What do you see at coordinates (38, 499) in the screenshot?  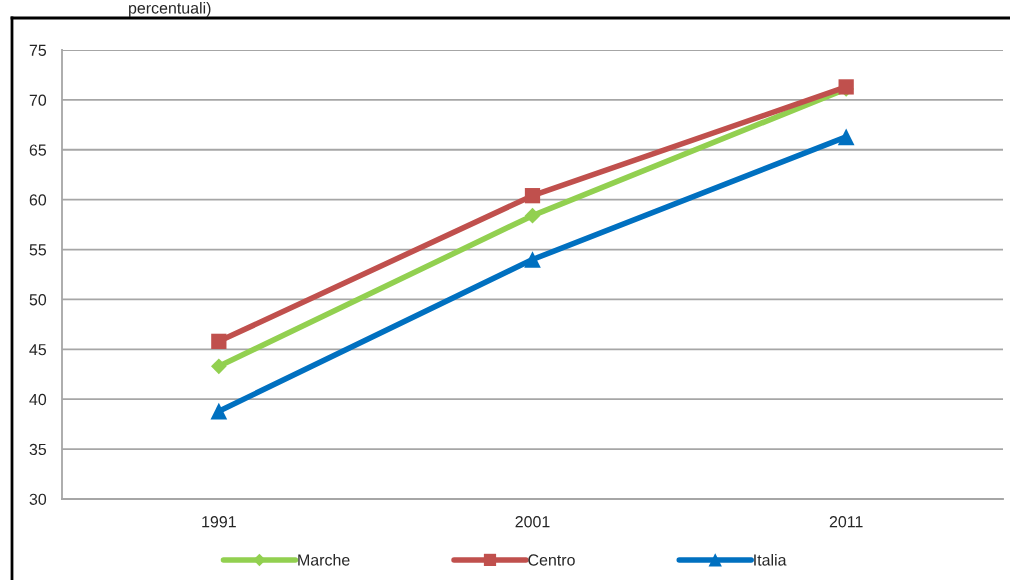 I see `y-tick-label: 30` at bounding box center [38, 499].